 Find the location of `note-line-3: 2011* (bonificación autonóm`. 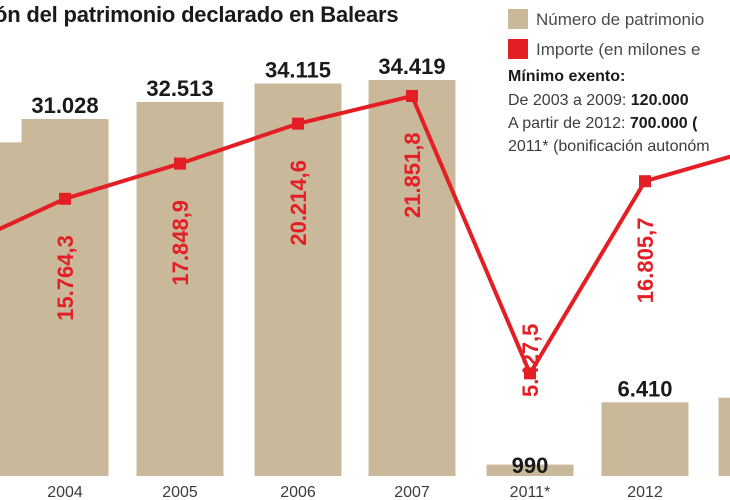

note-line-3: 2011* (bonificación autonóm is located at coordinates (609, 146).